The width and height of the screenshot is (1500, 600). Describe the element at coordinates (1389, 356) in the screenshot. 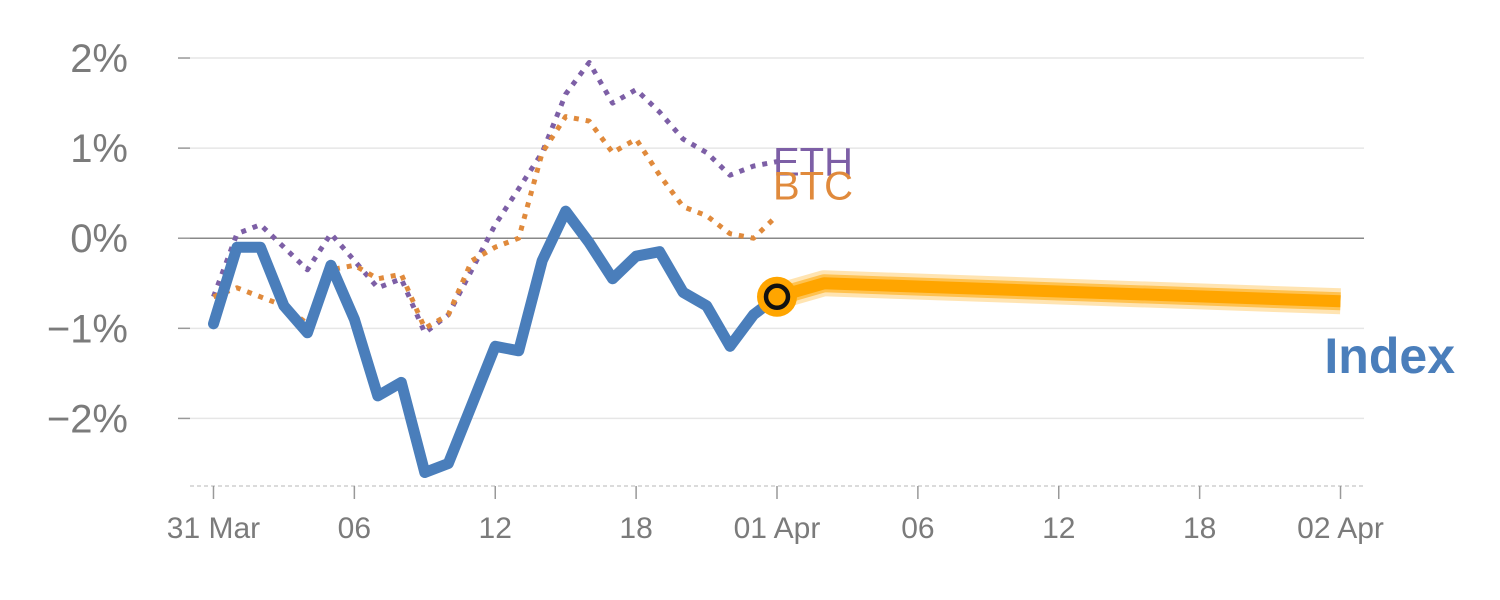

I see `index-series-label: Index` at that location.